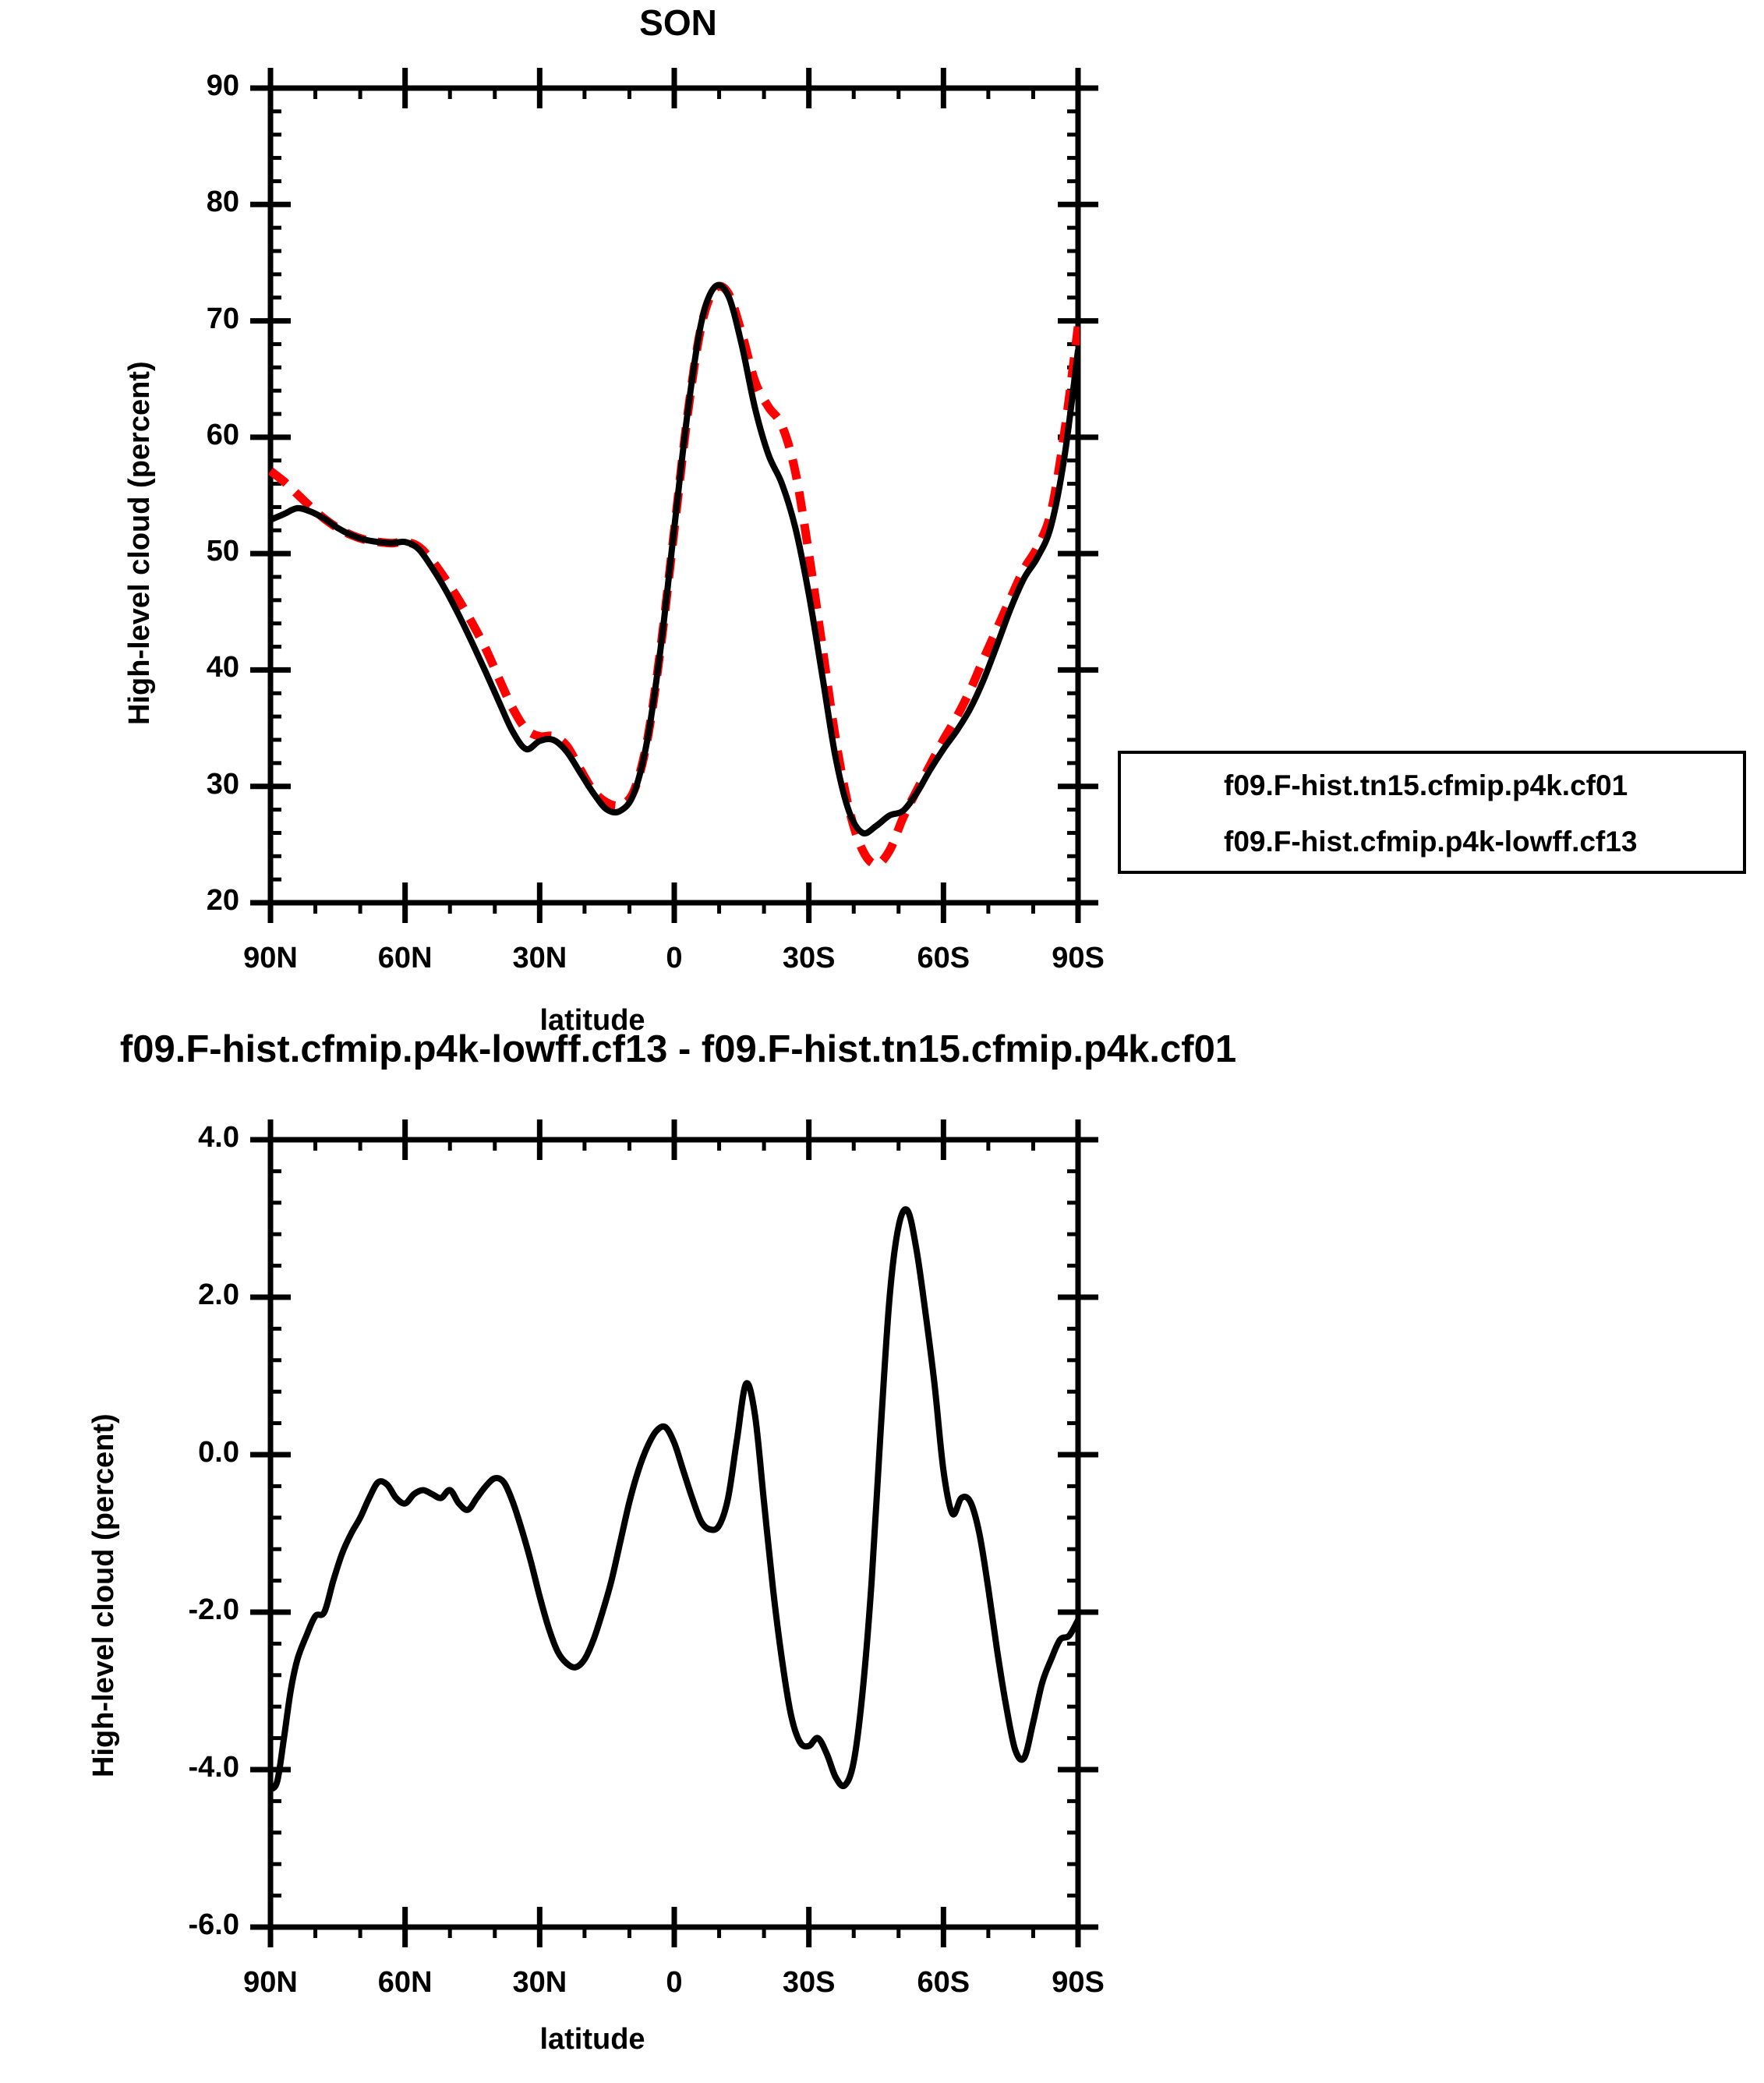 The image size is (1764, 2083). I want to click on difference-panel-x-axis-label: latitude, so click(592, 2040).